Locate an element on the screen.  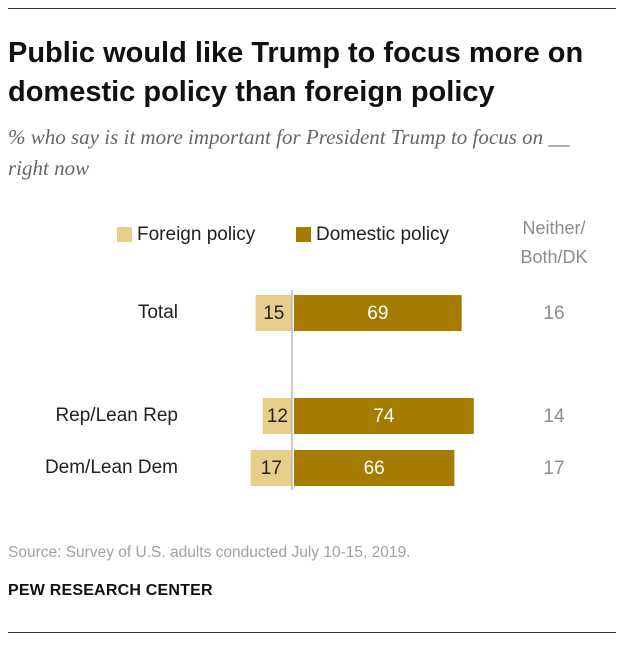
data-label-domestic: 69 is located at coordinates (377, 313).